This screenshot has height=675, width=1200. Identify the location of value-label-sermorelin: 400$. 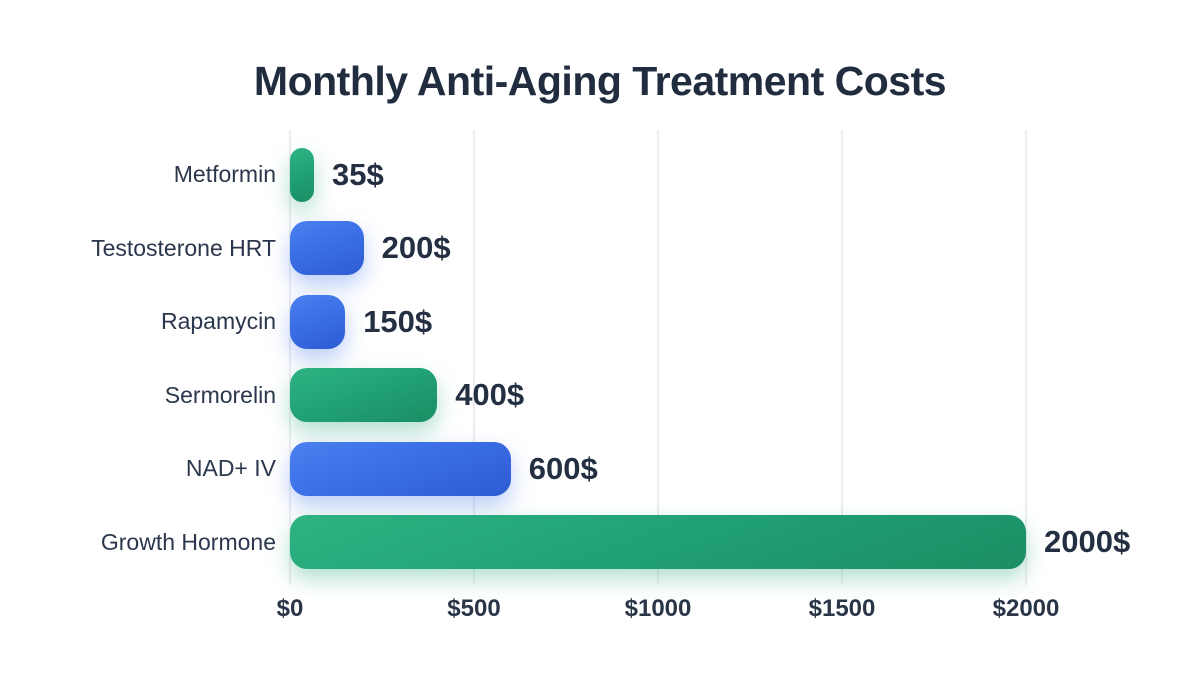
(490, 395).